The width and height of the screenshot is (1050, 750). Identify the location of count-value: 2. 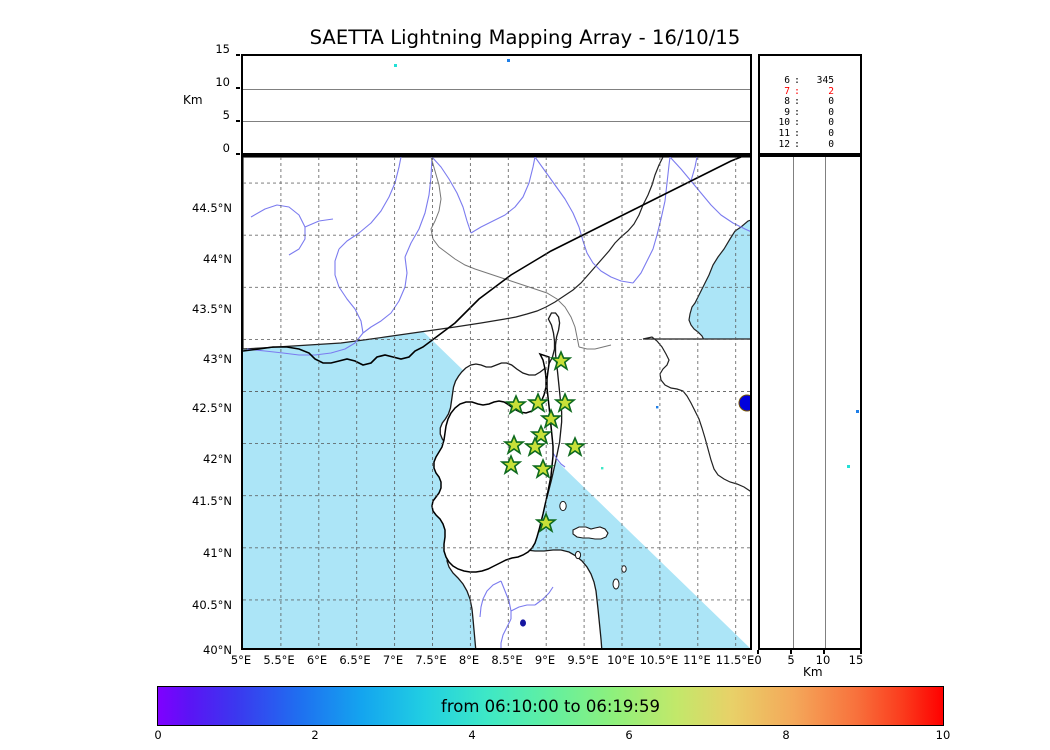
(831, 91).